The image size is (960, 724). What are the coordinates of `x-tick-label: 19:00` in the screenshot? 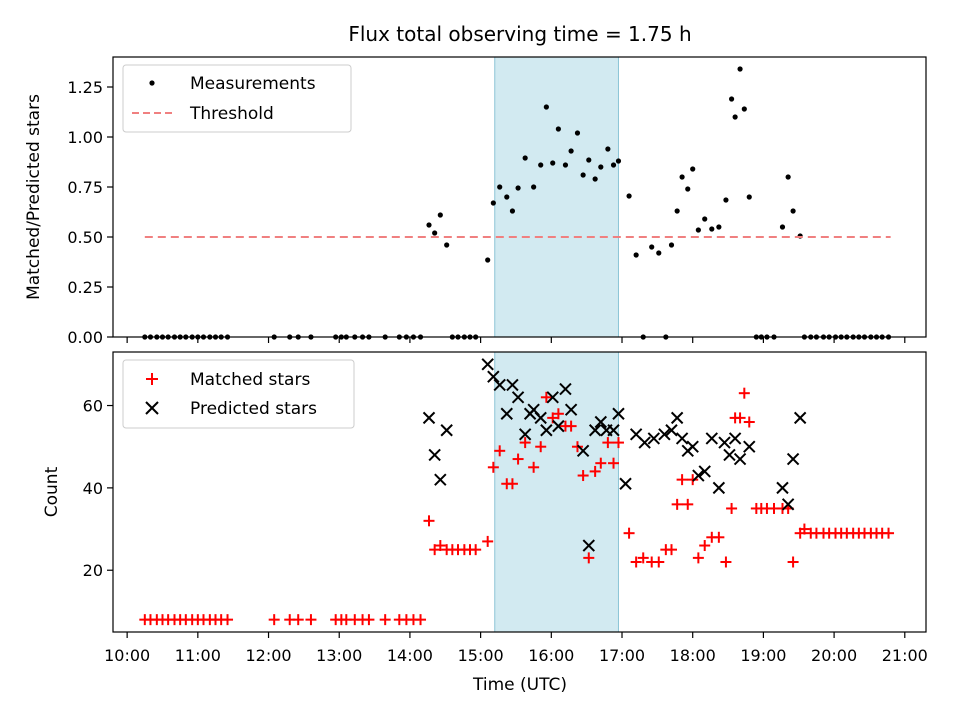 It's located at (763, 655).